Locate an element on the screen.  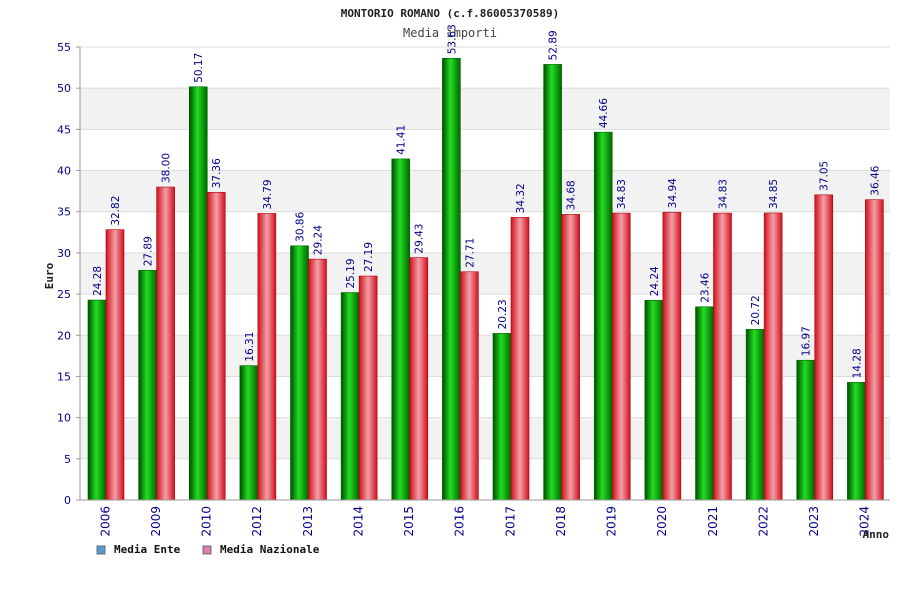
legend-label-media-nazionale: Media Nazionale is located at coordinates (270, 549).